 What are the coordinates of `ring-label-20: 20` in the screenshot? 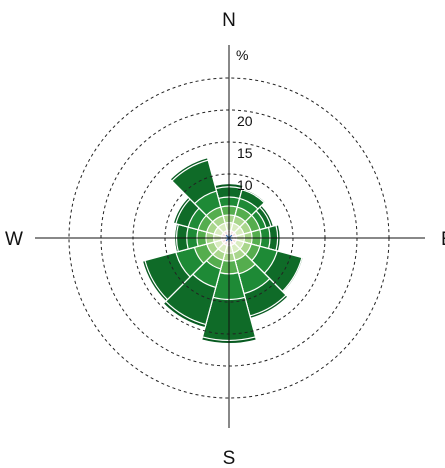 It's located at (245, 121).